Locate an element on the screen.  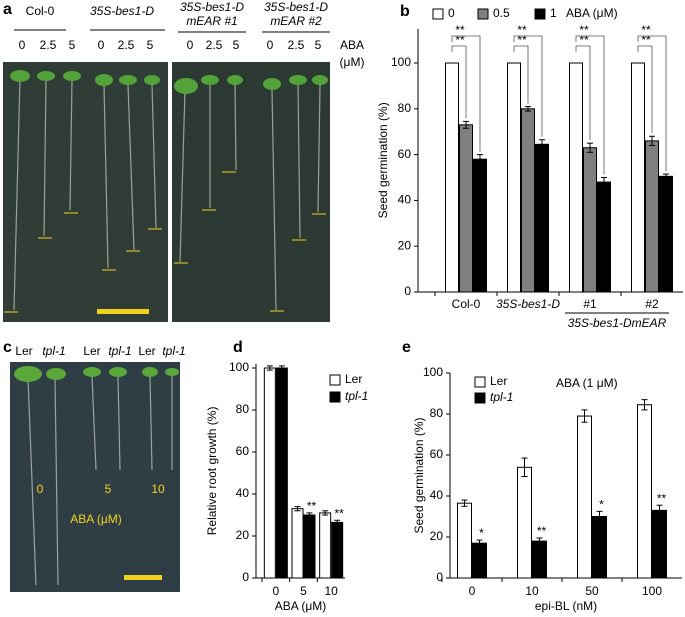
panel-label: e is located at coordinates (406, 347).